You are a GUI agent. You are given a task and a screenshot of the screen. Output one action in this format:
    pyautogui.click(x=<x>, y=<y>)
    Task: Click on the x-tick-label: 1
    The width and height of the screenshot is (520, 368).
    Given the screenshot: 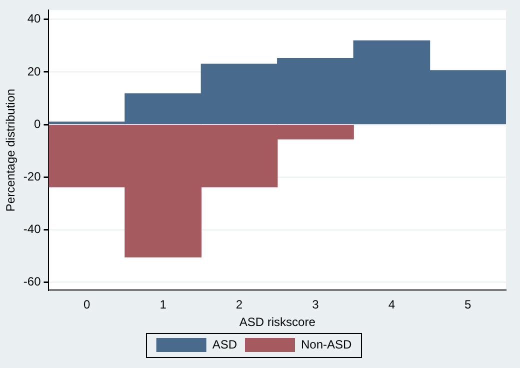 What is the action you would take?
    pyautogui.click(x=163, y=305)
    